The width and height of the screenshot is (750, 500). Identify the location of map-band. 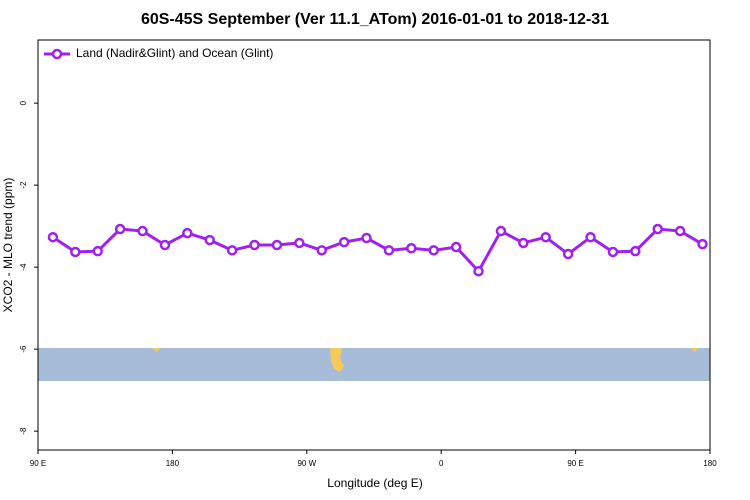
(374, 364).